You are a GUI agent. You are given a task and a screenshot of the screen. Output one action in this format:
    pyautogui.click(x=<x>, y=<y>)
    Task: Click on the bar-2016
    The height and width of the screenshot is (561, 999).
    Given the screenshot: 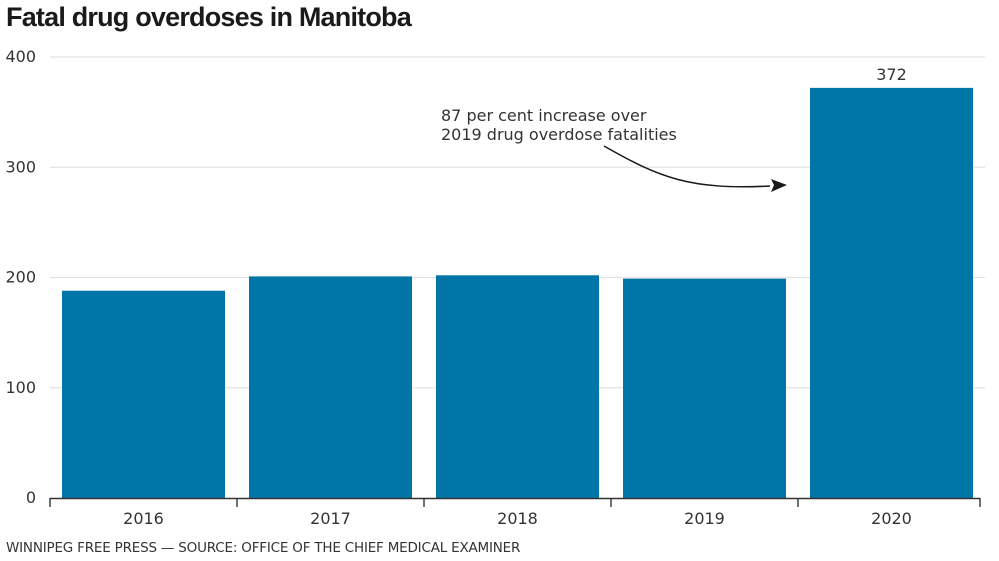 What is the action you would take?
    pyautogui.click(x=143, y=394)
    